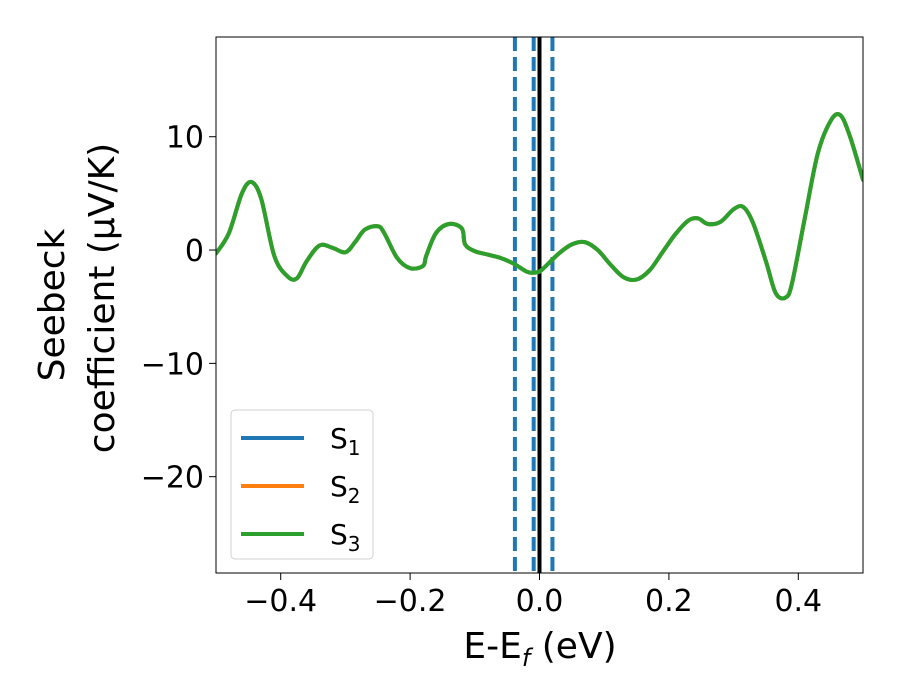 The image size is (900, 700). Describe the element at coordinates (669, 601) in the screenshot. I see `x-tick-label: 0.2` at that location.